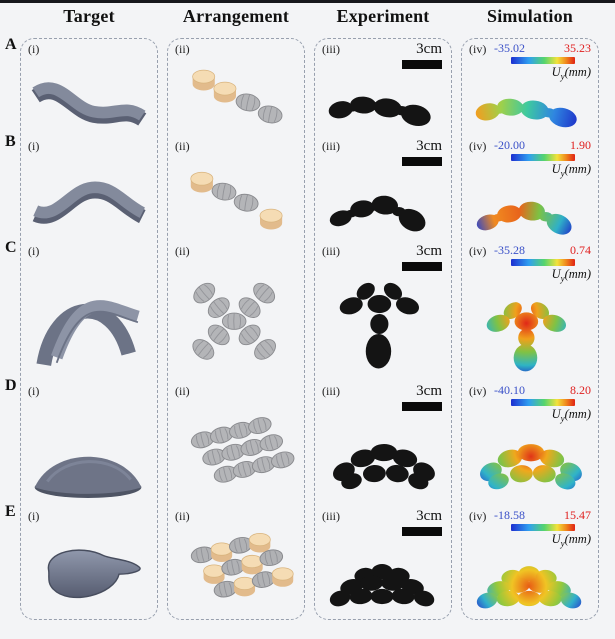 Image resolution: width=615 pixels, height=639 pixels. Describe the element at coordinates (509, 48) in the screenshot. I see `sim-min-value: -35.02` at that location.